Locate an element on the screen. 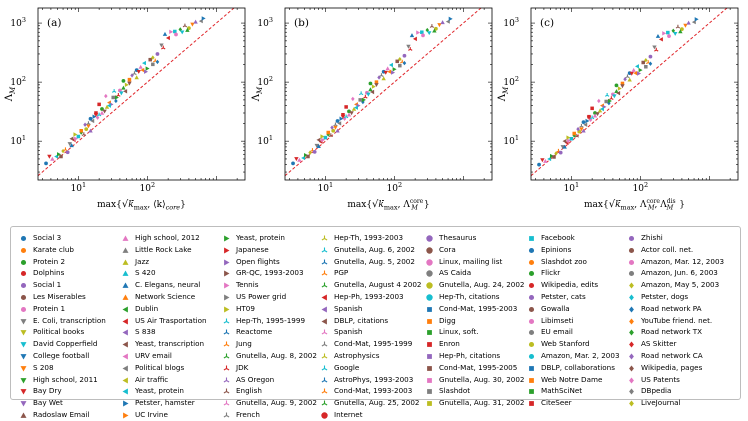 The image size is (748, 421). legend-label: Google is located at coordinates (347, 367).